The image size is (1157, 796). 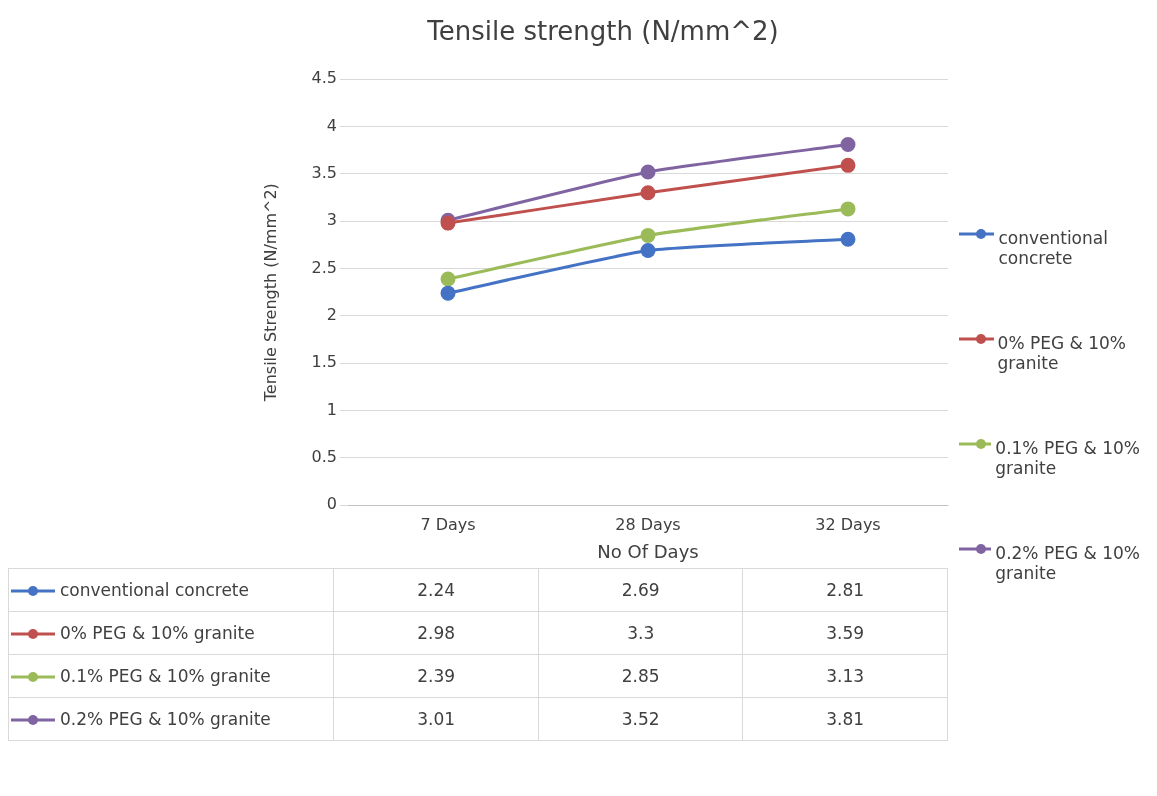 I want to click on y-tick-label: 2, so click(x=331, y=315).